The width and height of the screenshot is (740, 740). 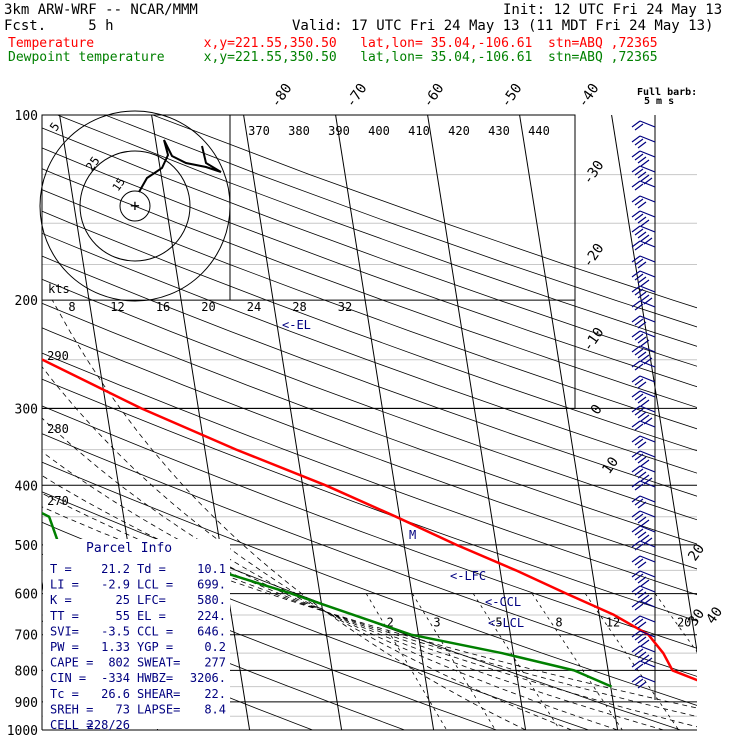 I want to click on parcel-label: CIN =, so click(x=68, y=678).